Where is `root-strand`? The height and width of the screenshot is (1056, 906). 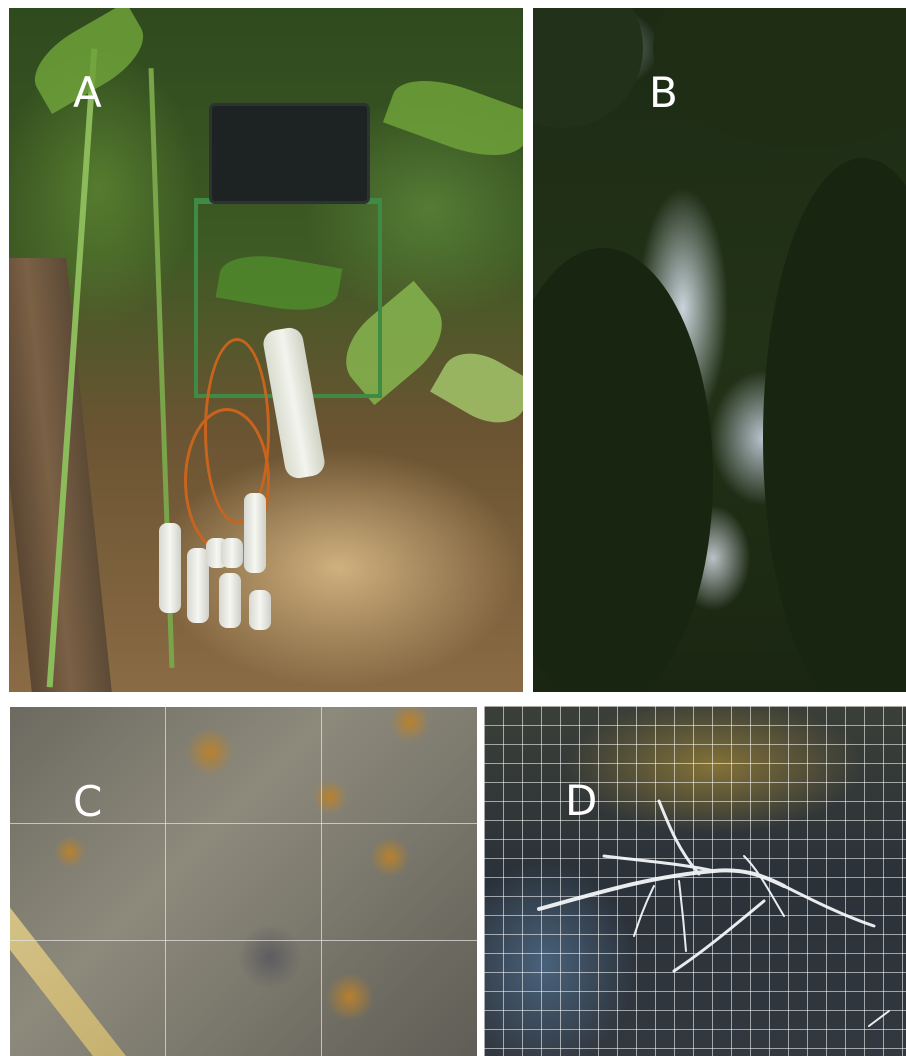
root-strand is located at coordinates (80, 969).